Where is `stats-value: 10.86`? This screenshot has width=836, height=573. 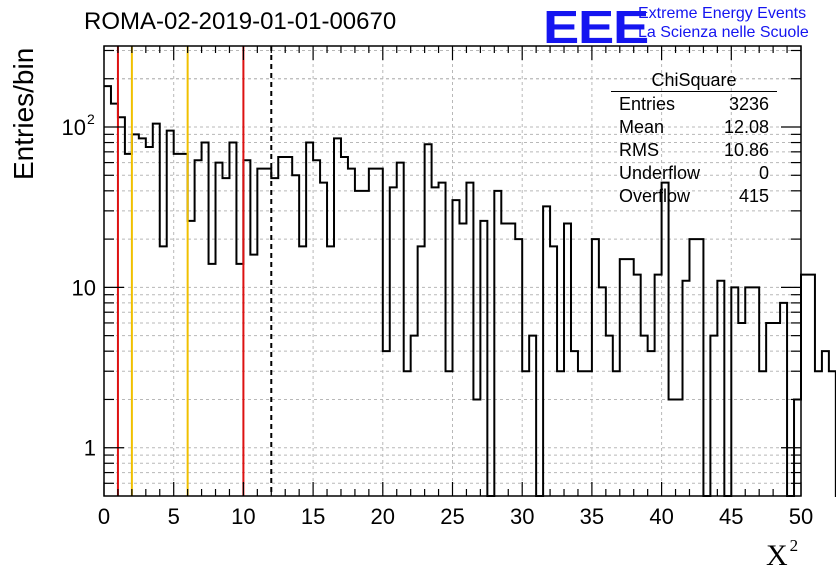 stats-value: 10.86 is located at coordinates (746, 150).